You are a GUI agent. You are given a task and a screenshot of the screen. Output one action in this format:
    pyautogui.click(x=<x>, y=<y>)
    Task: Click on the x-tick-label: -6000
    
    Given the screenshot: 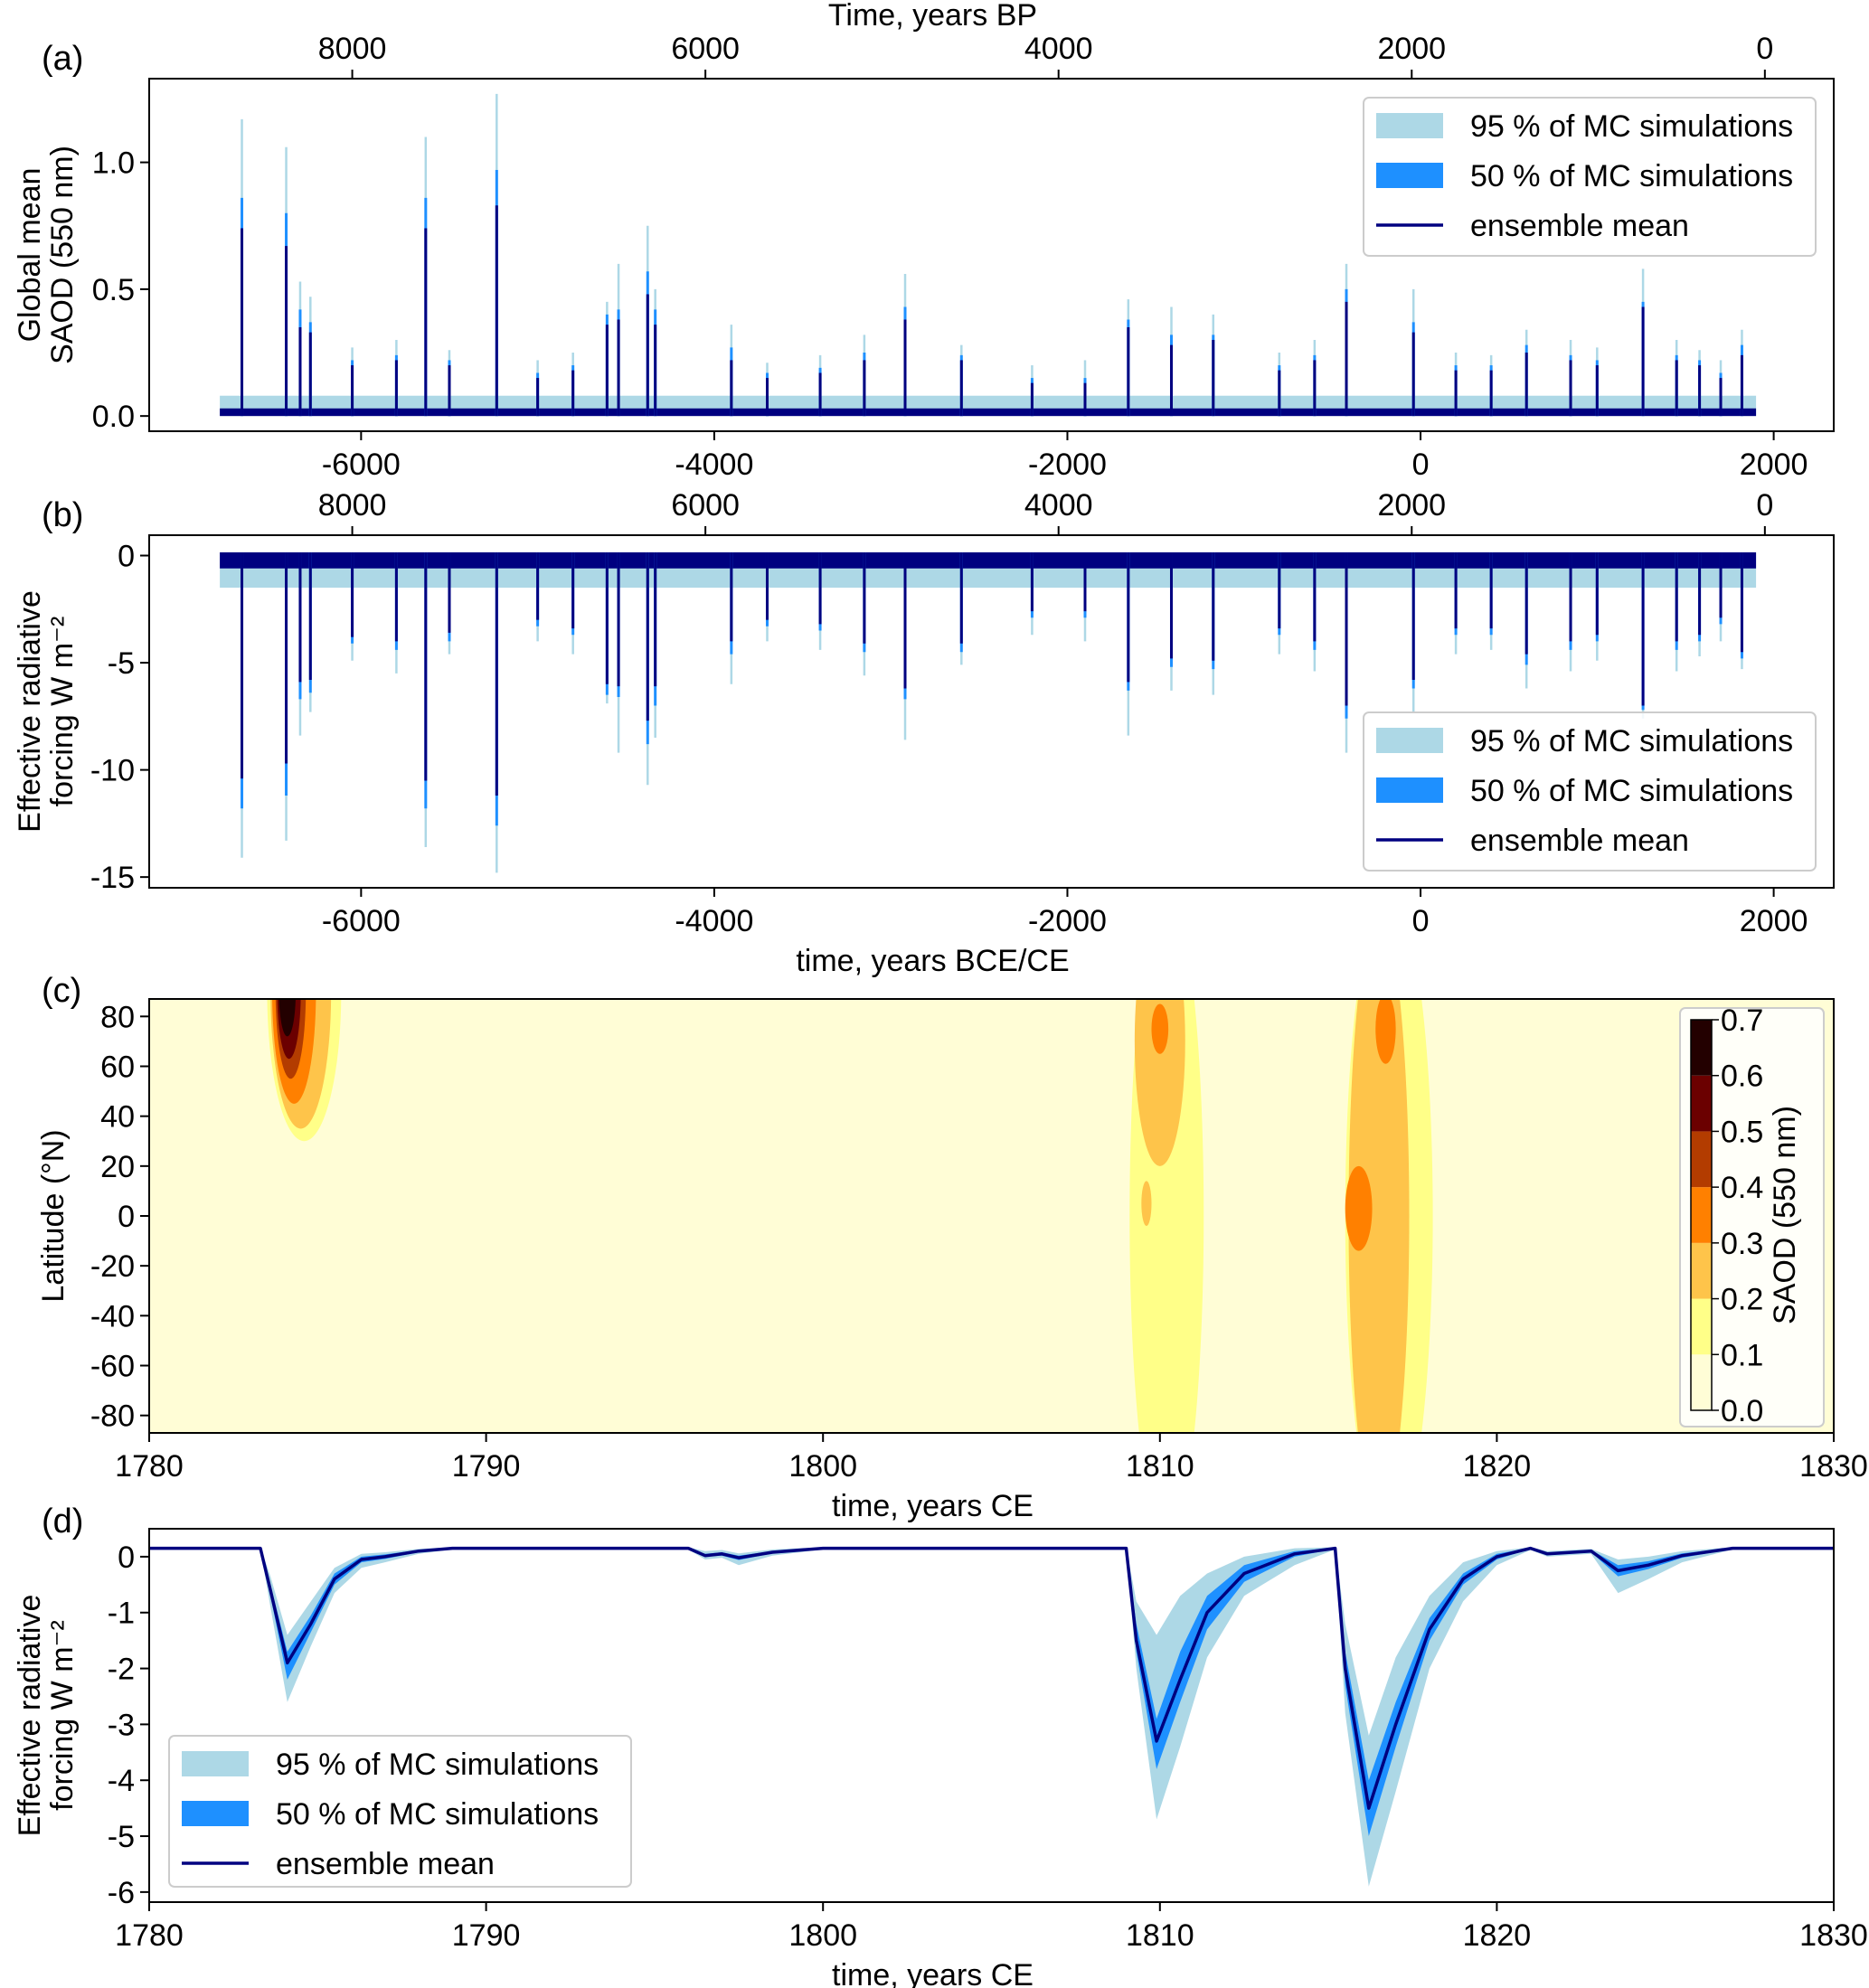 What is the action you would take?
    pyautogui.click(x=362, y=921)
    